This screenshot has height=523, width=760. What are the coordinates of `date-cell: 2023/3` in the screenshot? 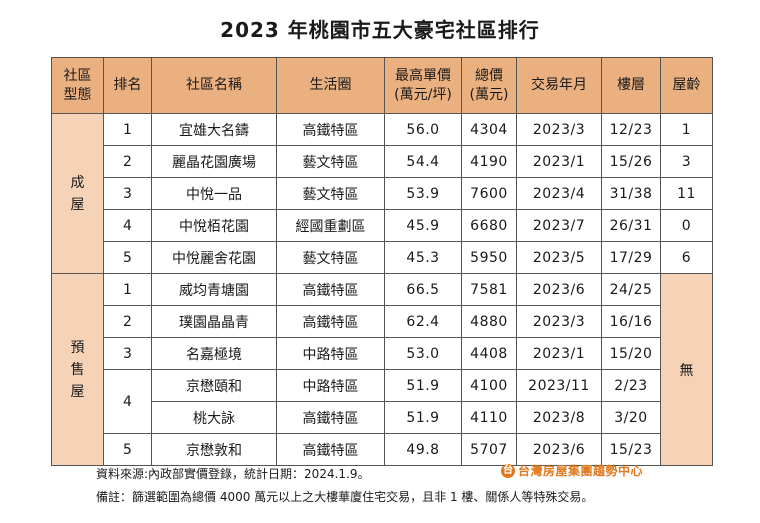 It's located at (559, 129).